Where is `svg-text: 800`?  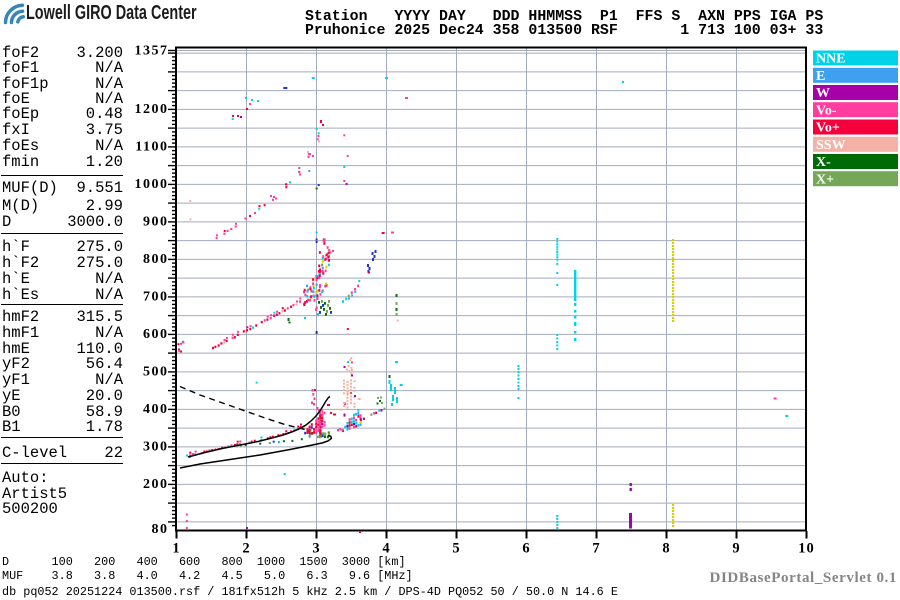
svg-text: 800 is located at coordinates (156, 259).